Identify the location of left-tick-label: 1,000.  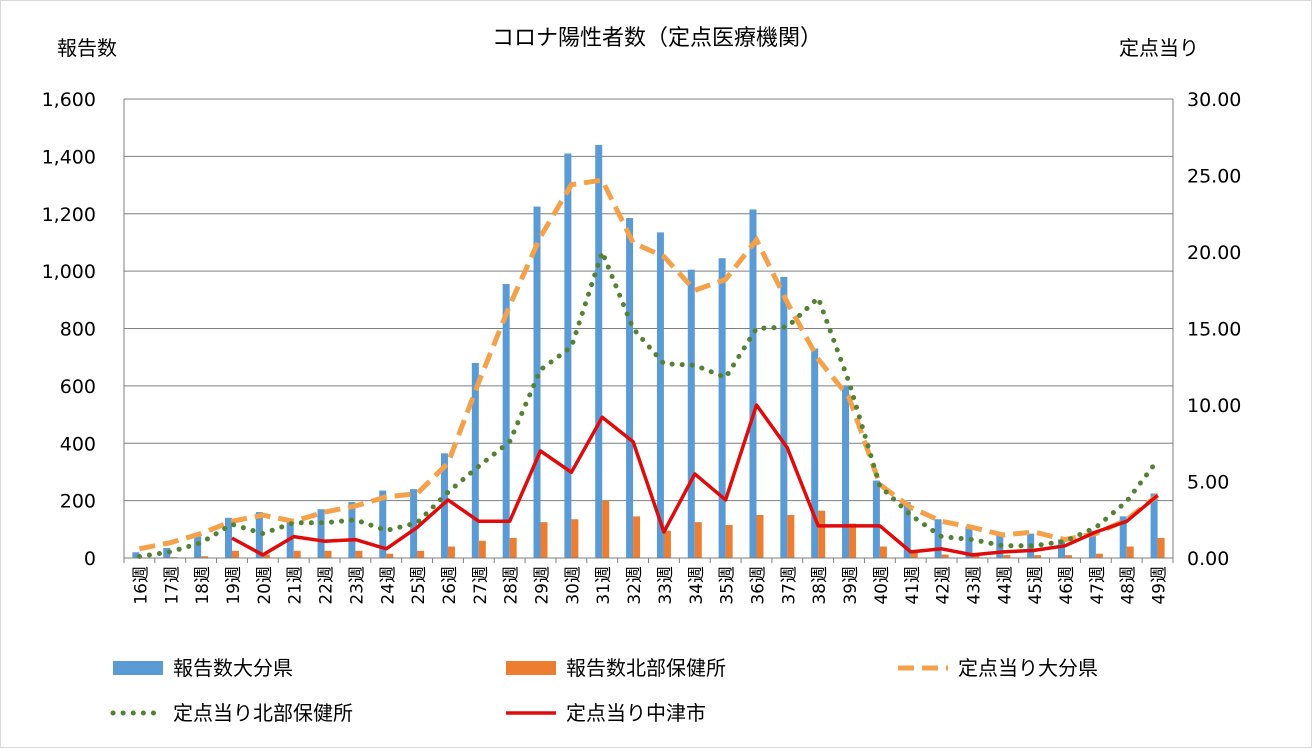
(69, 272).